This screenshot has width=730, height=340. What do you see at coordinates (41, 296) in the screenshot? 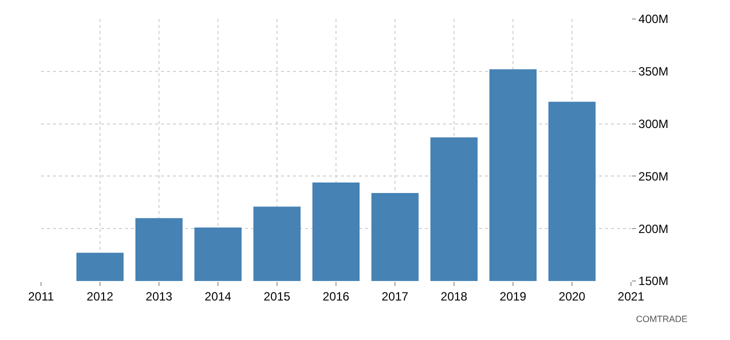
I see `x-tick-label: 2011` at bounding box center [41, 296].